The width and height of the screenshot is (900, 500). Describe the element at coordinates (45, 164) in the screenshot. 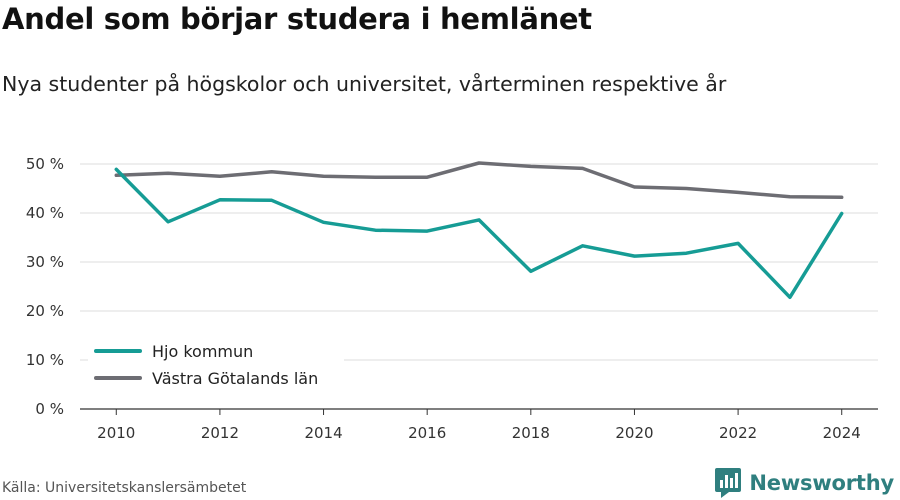

I see `y-tick-label: 50 %` at that location.